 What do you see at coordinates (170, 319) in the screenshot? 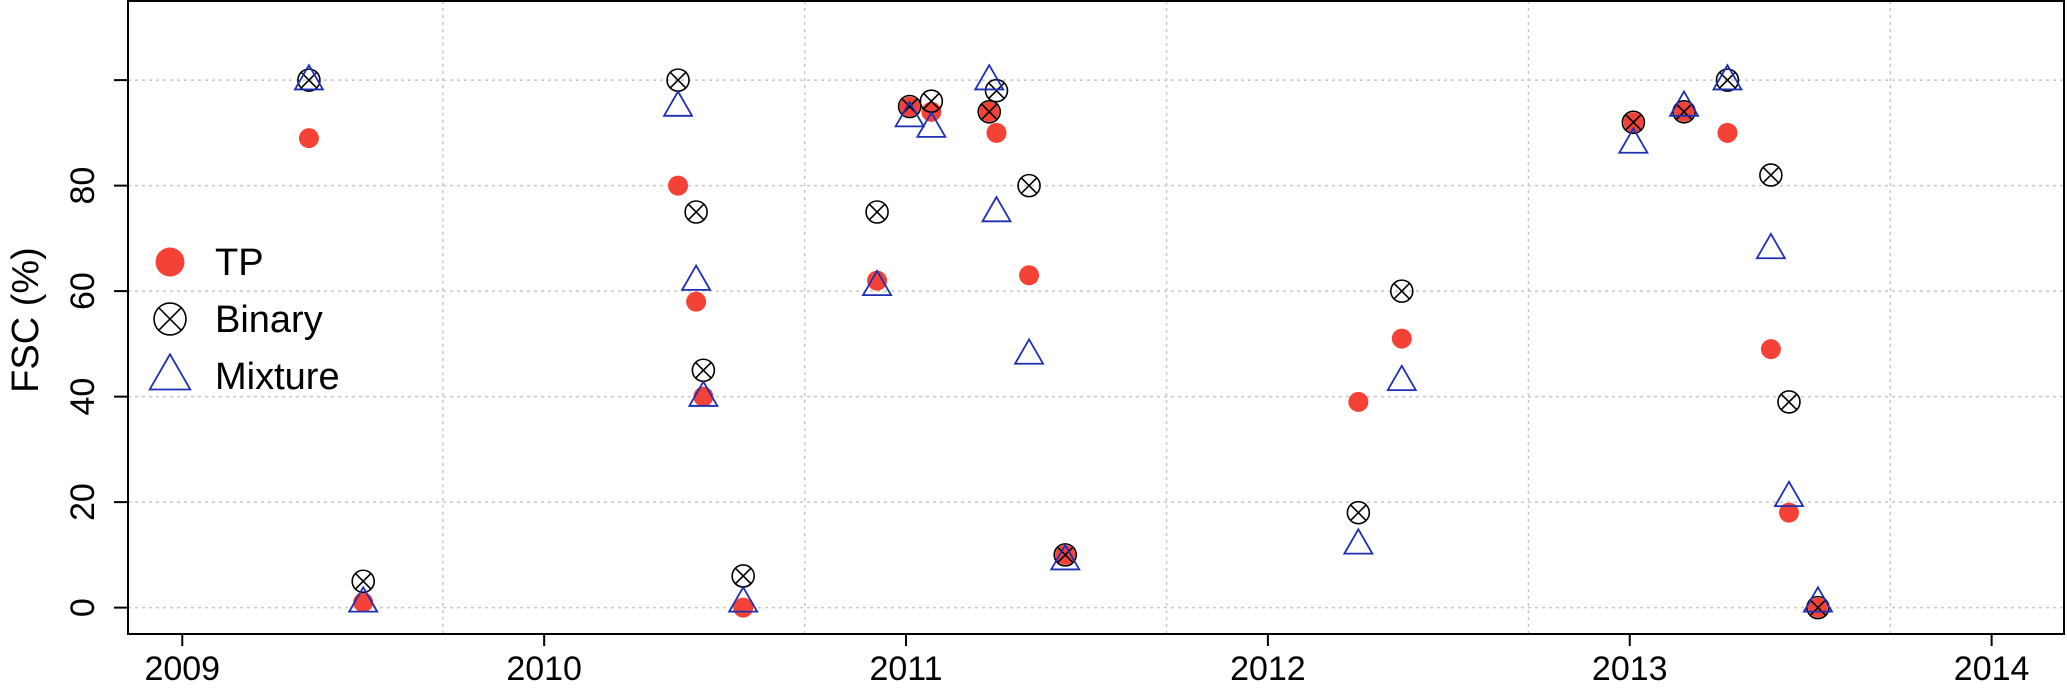
I see `legend-marker-binary` at bounding box center [170, 319].